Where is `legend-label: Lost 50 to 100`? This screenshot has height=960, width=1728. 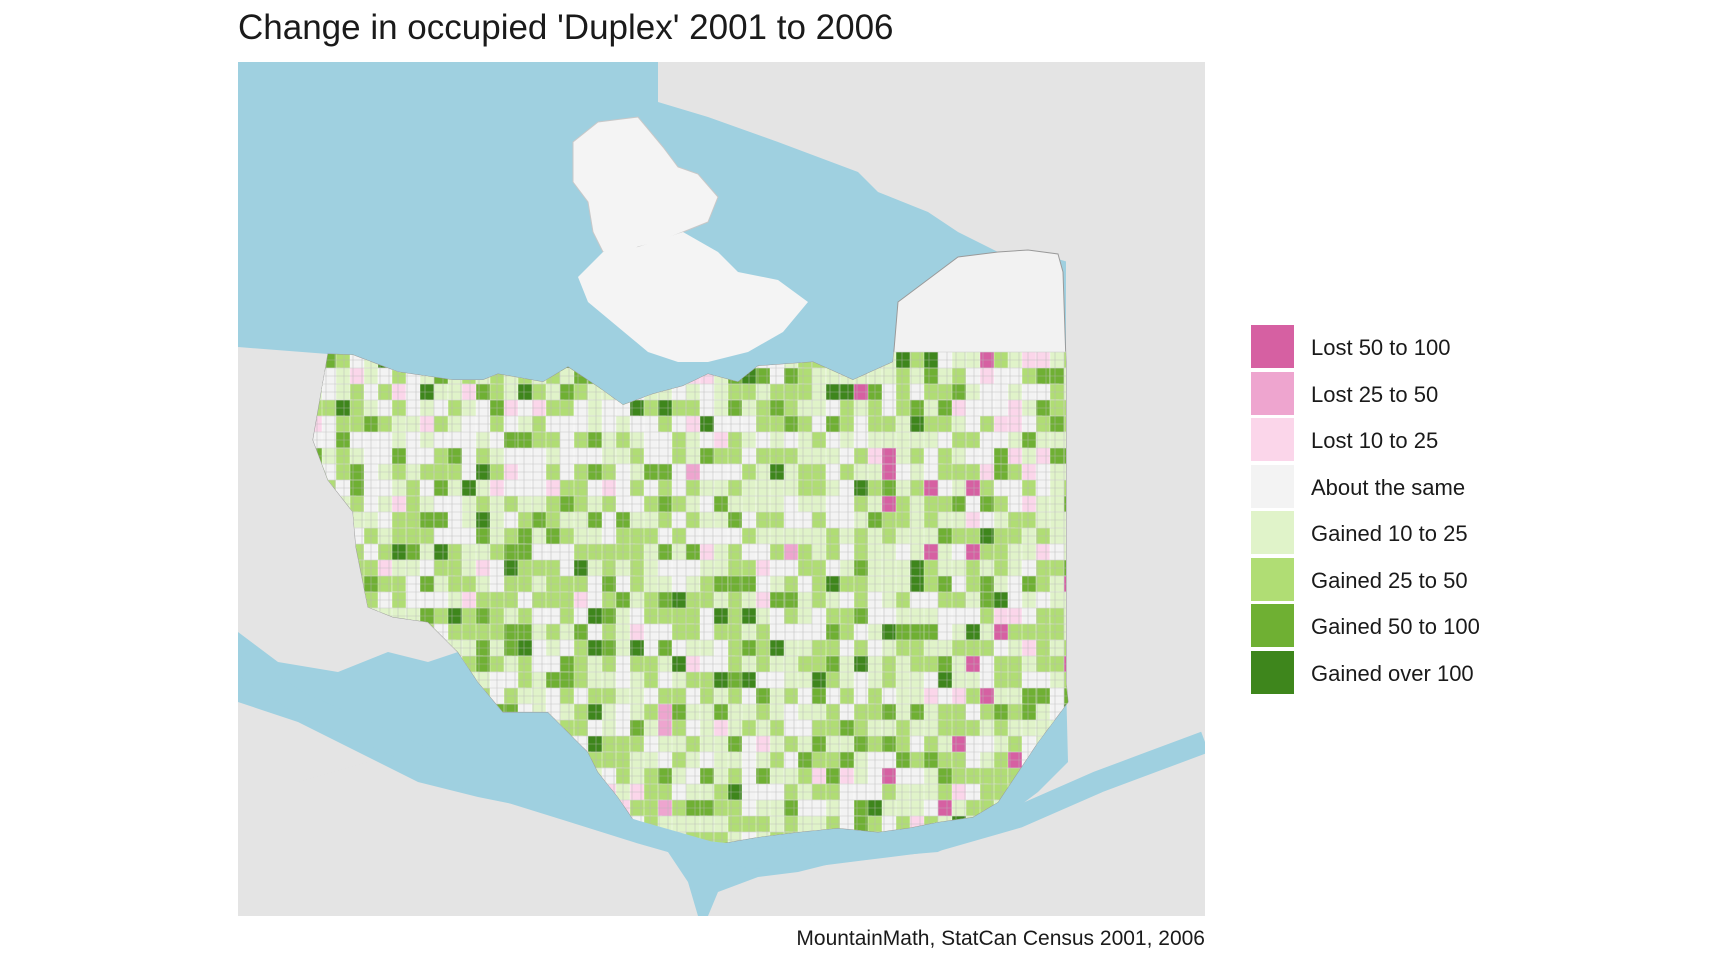
legend-label: Lost 50 to 100 is located at coordinates (1381, 347).